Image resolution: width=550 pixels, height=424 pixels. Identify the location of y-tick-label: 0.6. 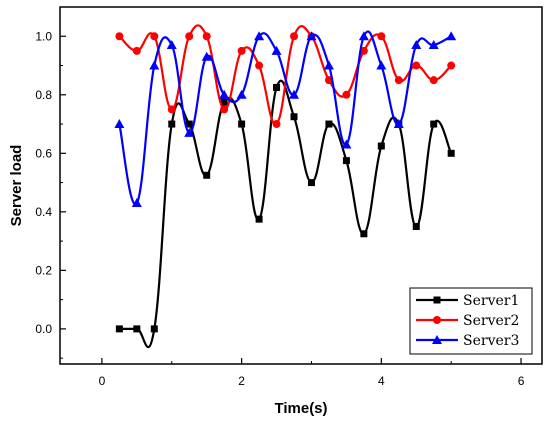
(43, 153).